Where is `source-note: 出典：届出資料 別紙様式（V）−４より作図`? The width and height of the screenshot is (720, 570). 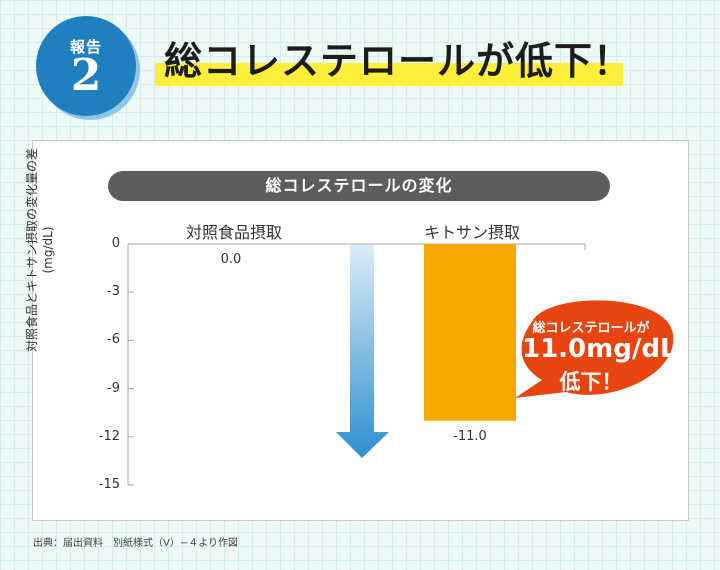
source-note: 出典：届出資料 別紙様式（V）−４より作図 is located at coordinates (136, 543).